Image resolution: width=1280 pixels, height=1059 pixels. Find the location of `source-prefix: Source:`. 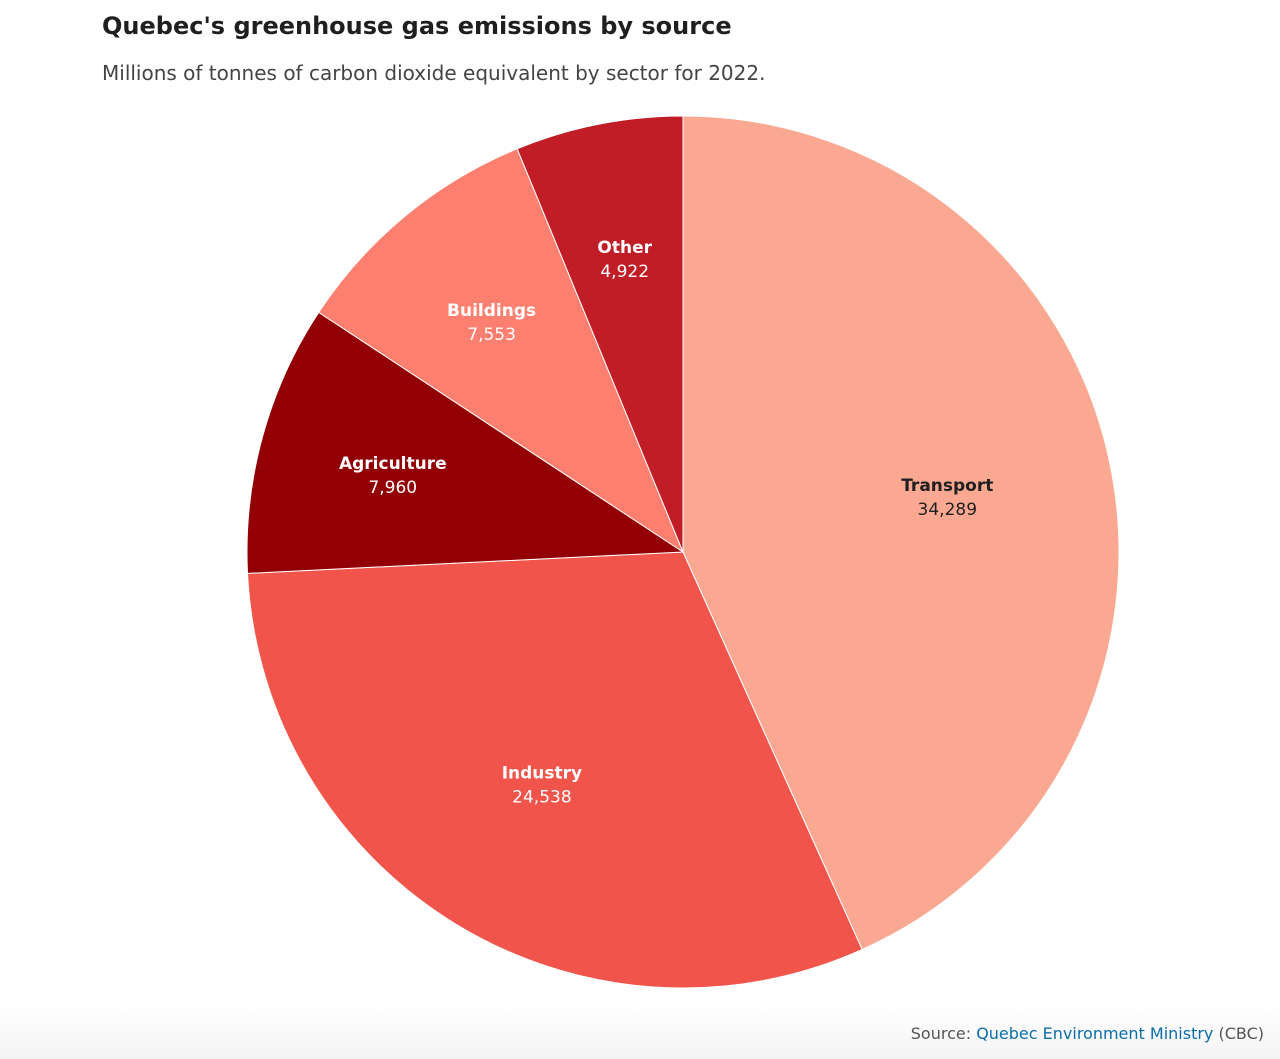

source-prefix: Source: is located at coordinates (943, 1033).